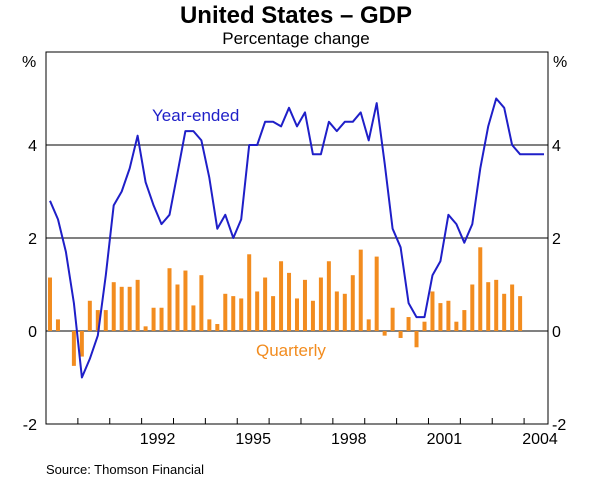  I want to click on y-tick-label-left: 0, so click(32, 332).